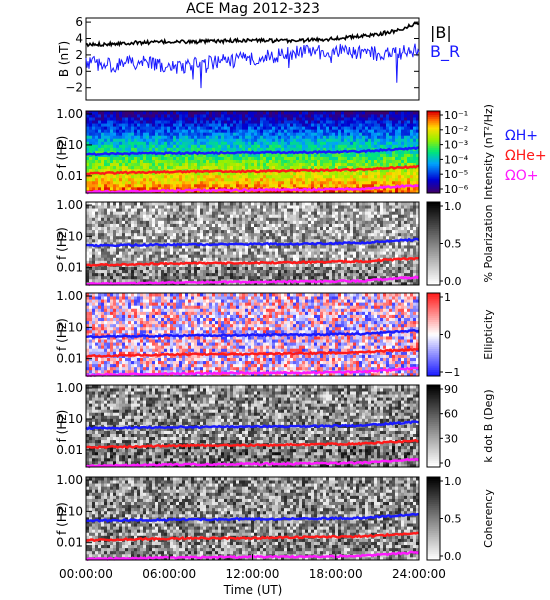  Describe the element at coordinates (433, 155) in the screenshot. I see `colorbar-swatch` at that location.